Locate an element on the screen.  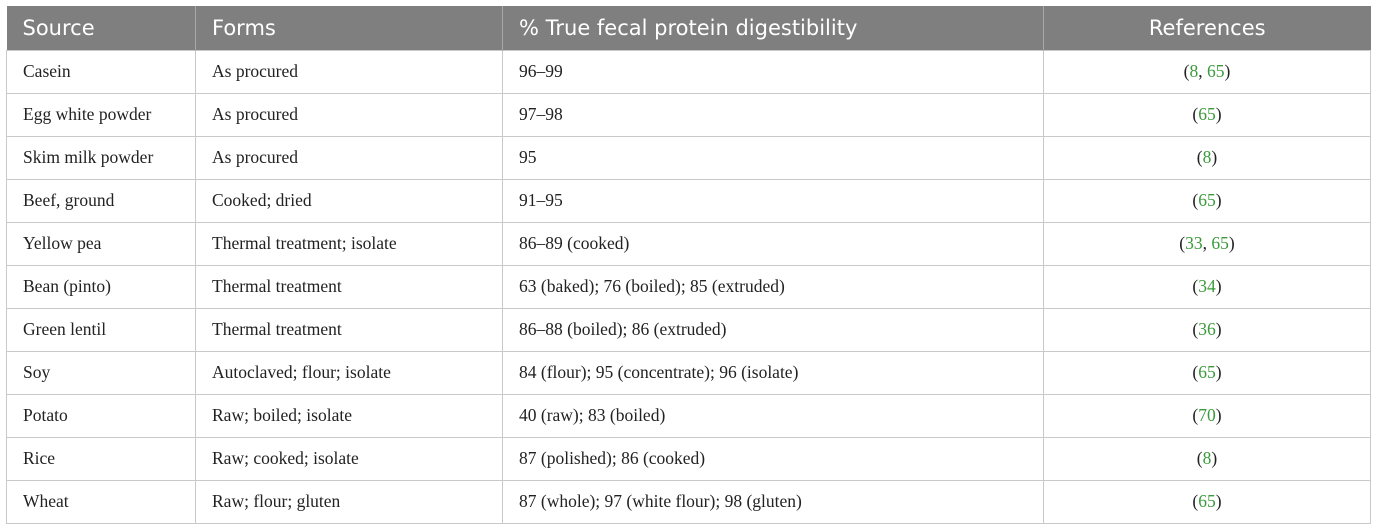
source-cell: Wheat is located at coordinates (101, 501).